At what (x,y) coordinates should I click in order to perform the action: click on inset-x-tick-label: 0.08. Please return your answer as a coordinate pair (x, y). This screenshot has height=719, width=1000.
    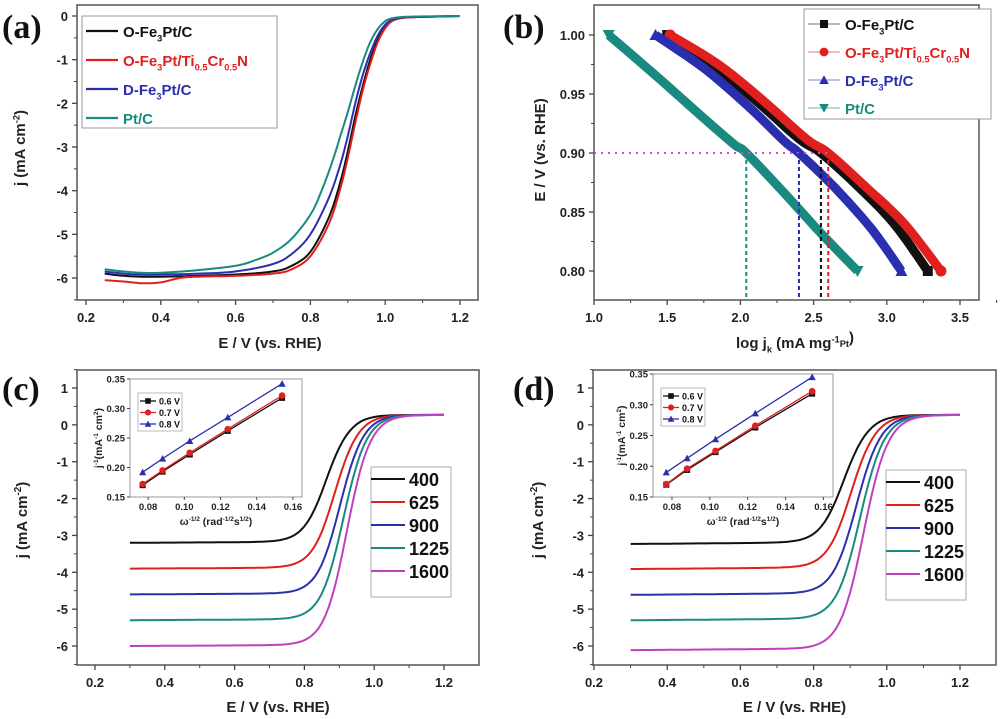
    Looking at the image, I should click on (148, 507).